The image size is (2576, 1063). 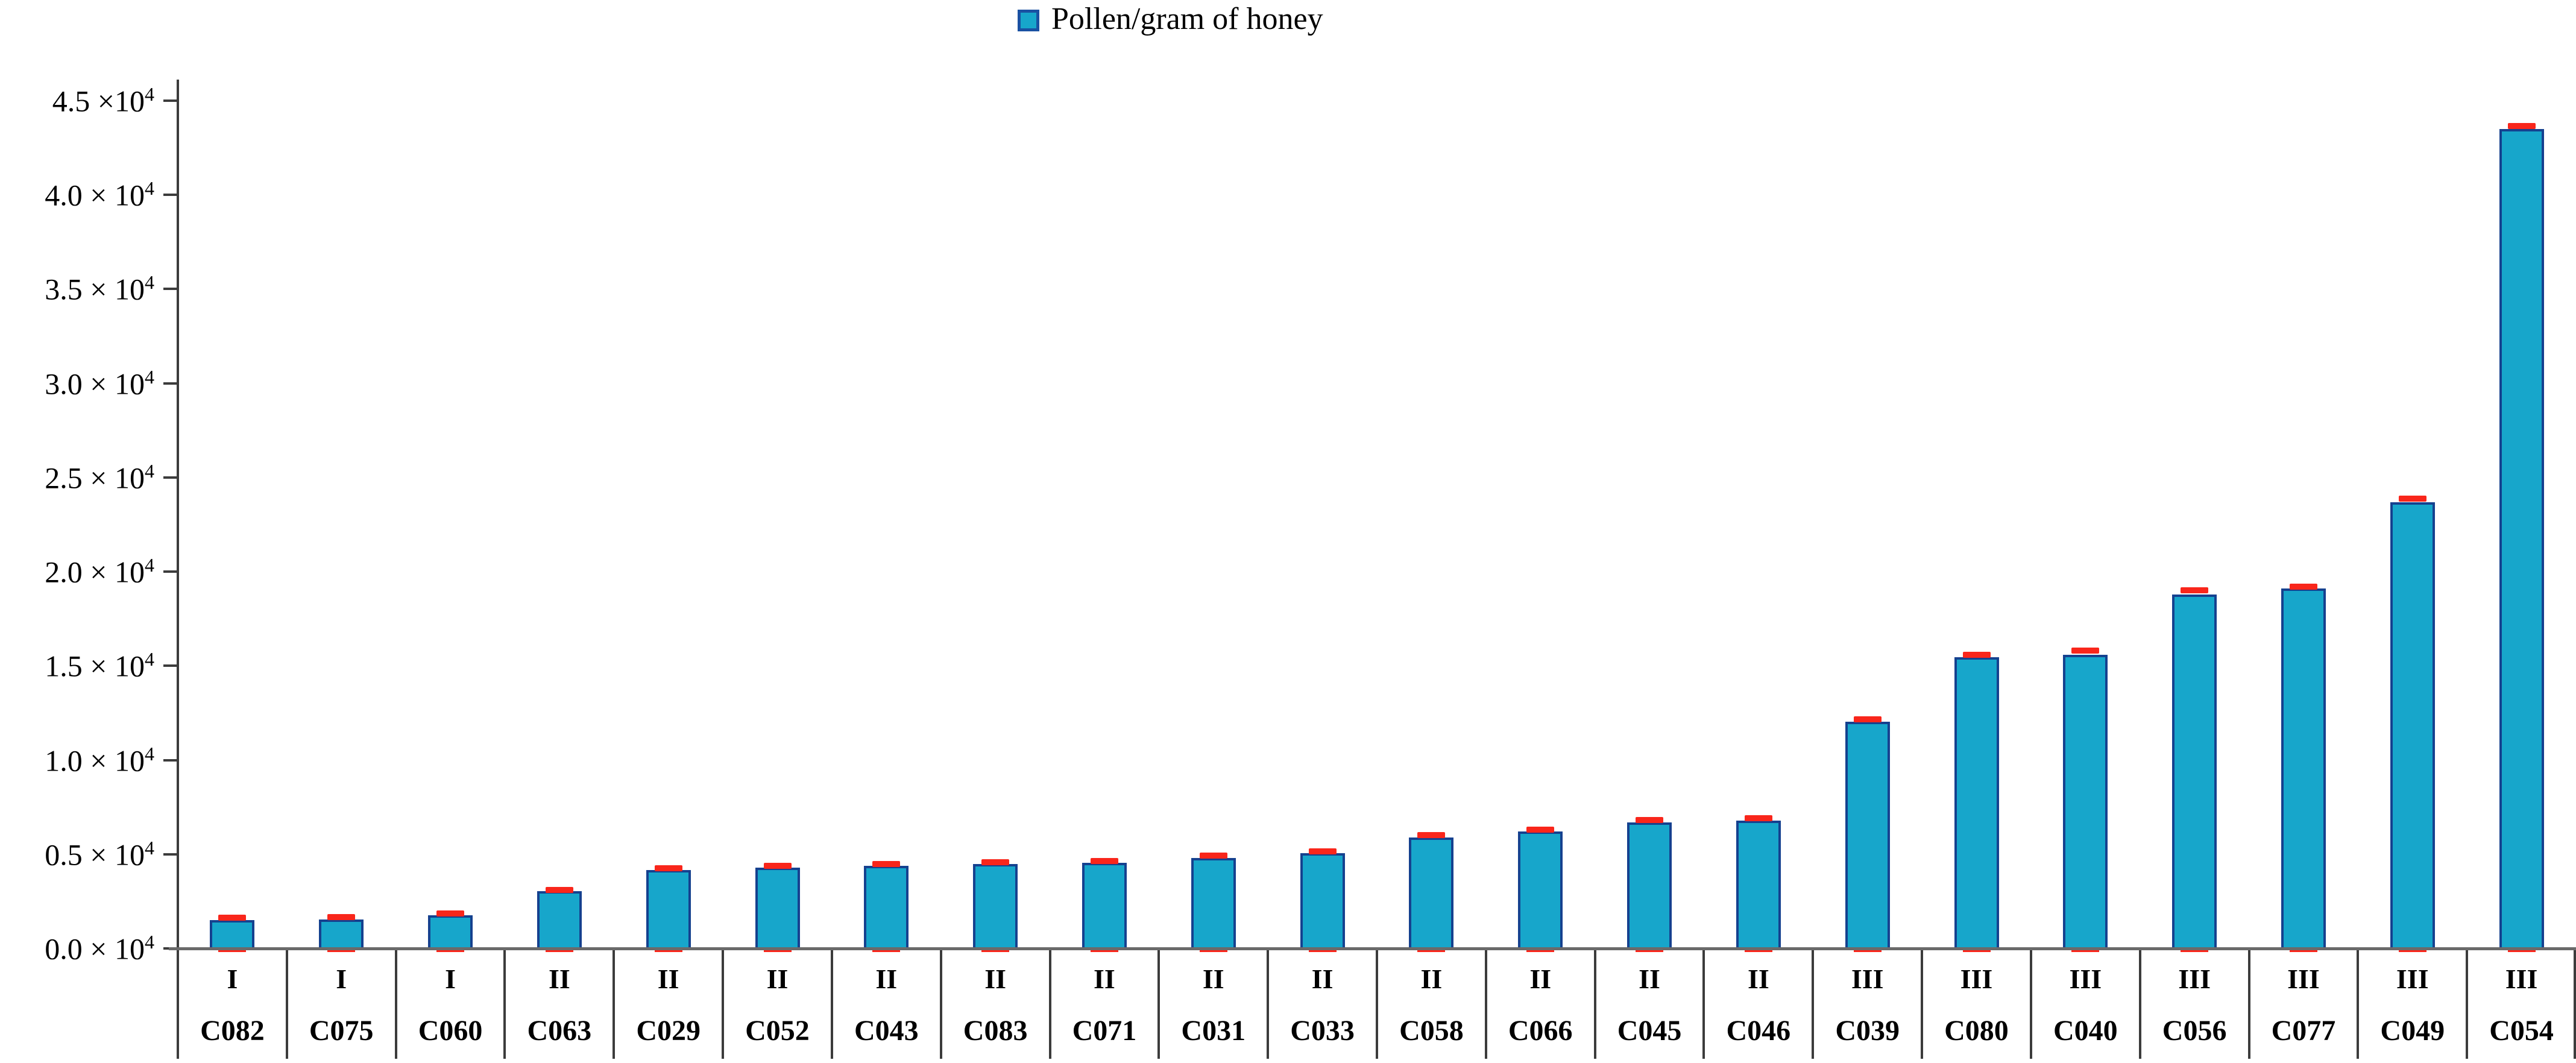 What do you see at coordinates (99, 289) in the screenshot?
I see `y-tick-label: 3.5 × 10⁴` at bounding box center [99, 289].